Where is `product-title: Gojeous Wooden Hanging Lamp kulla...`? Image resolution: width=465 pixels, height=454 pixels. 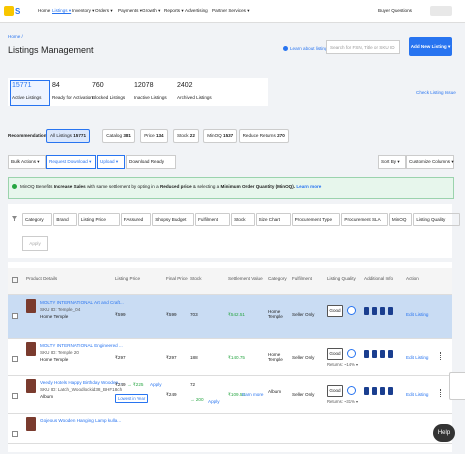
product-title: Gojeous Wooden Hanging Lamp kulla... is located at coordinates (81, 420).